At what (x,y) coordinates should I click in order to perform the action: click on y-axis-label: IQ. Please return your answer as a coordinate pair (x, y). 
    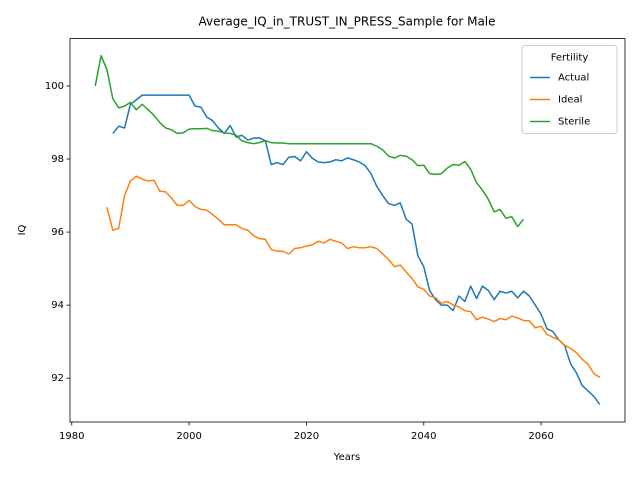
    Looking at the image, I should click on (22, 229).